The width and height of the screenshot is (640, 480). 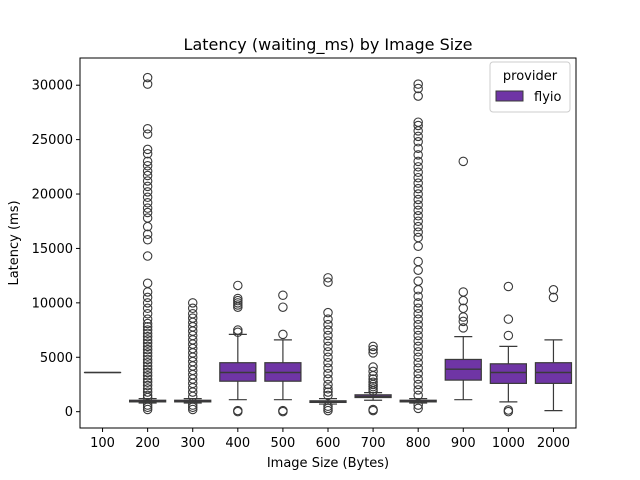 What do you see at coordinates (237, 443) in the screenshot?
I see `x-tick-label: 400` at bounding box center [237, 443].